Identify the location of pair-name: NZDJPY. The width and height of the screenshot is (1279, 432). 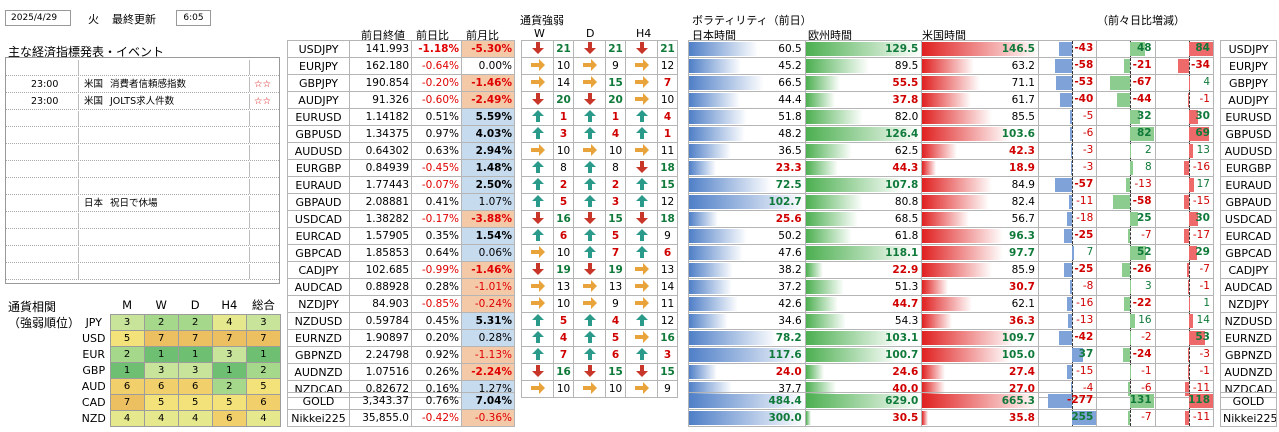
(318, 304).